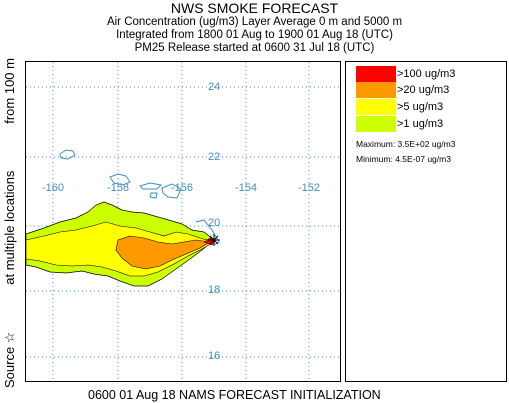 This screenshot has width=509, height=403. What do you see at coordinates (214, 87) in the screenshot?
I see `lat-label-24: 24` at bounding box center [214, 87].